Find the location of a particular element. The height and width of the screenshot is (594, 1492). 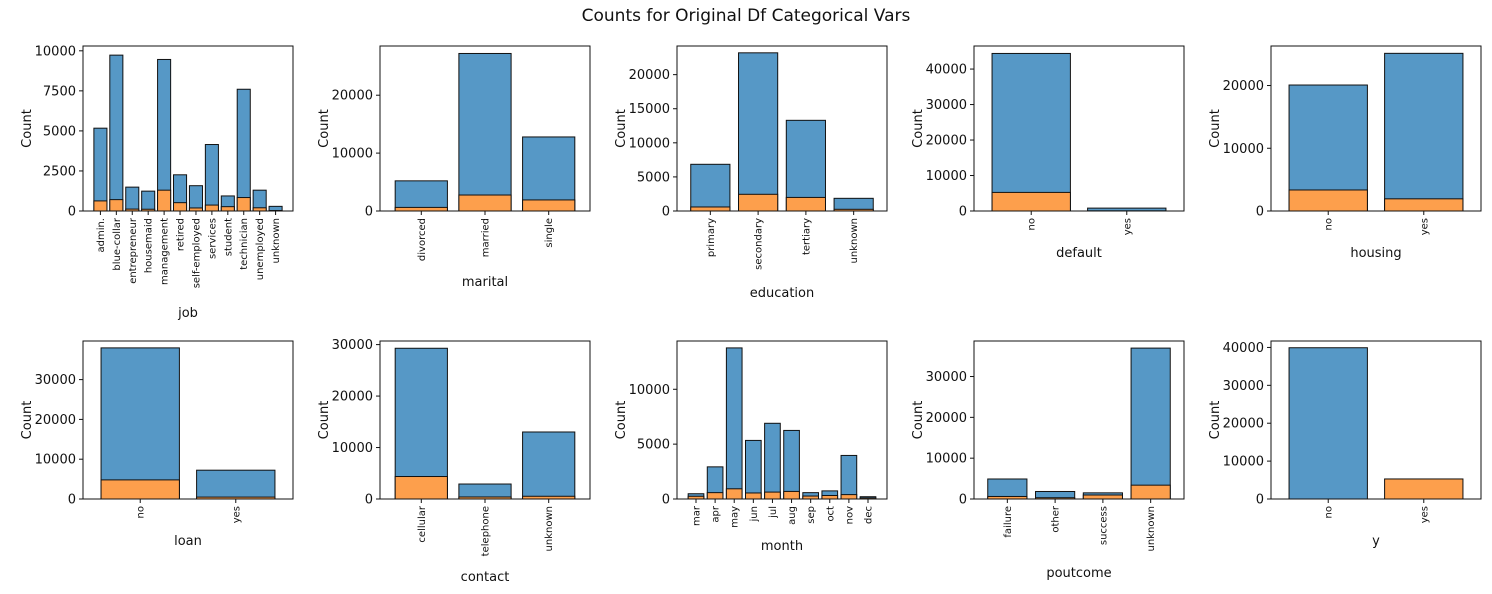

x-tick-label-mar: mar is located at coordinates (697, 515).